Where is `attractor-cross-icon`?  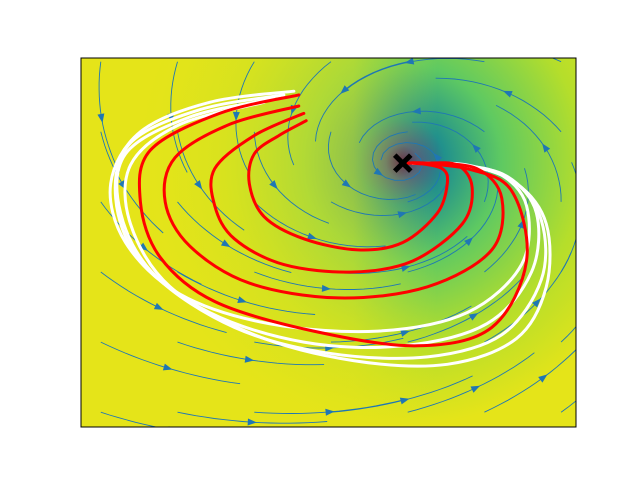 attractor-cross-icon is located at coordinates (402, 163).